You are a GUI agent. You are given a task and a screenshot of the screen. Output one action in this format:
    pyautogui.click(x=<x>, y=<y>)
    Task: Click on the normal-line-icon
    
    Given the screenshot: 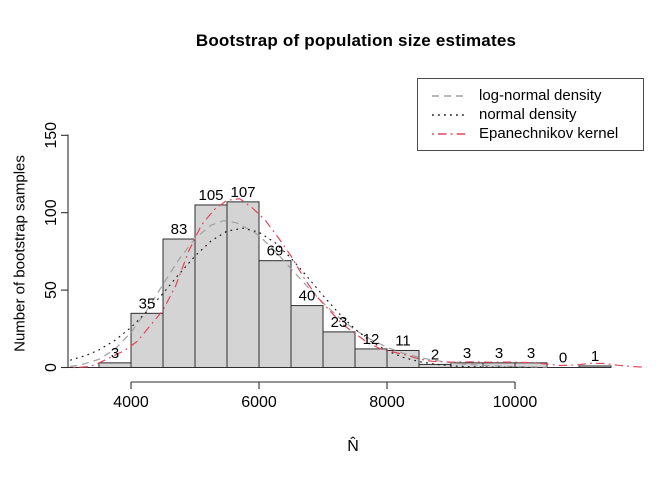 What is the action you would take?
    pyautogui.click(x=449, y=114)
    